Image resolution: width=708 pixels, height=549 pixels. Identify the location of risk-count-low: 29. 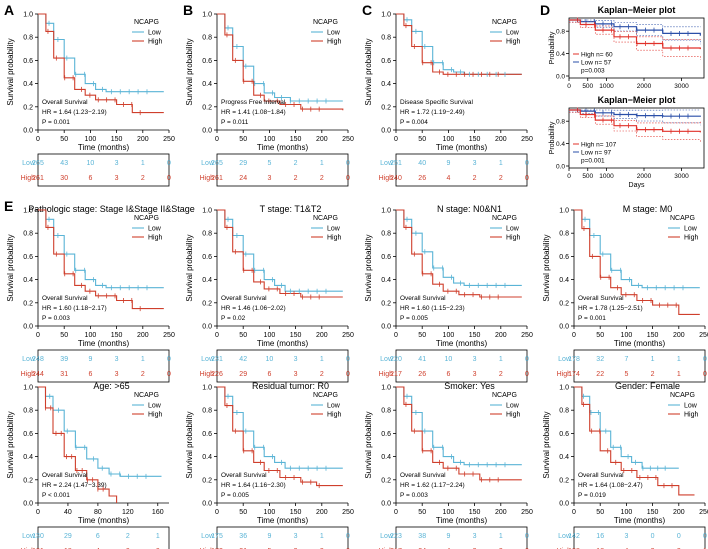
(68, 536).